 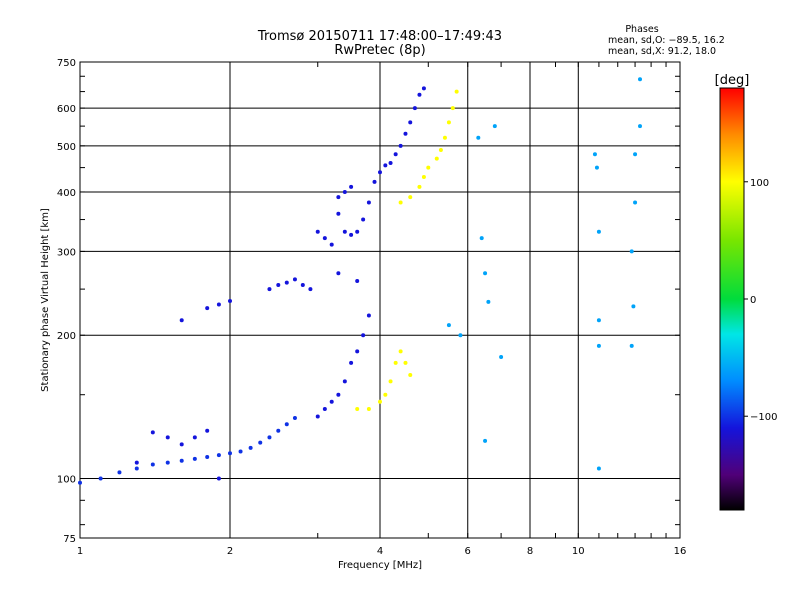 What do you see at coordinates (578, 551) in the screenshot?
I see `x-tick-label: 10` at bounding box center [578, 551].